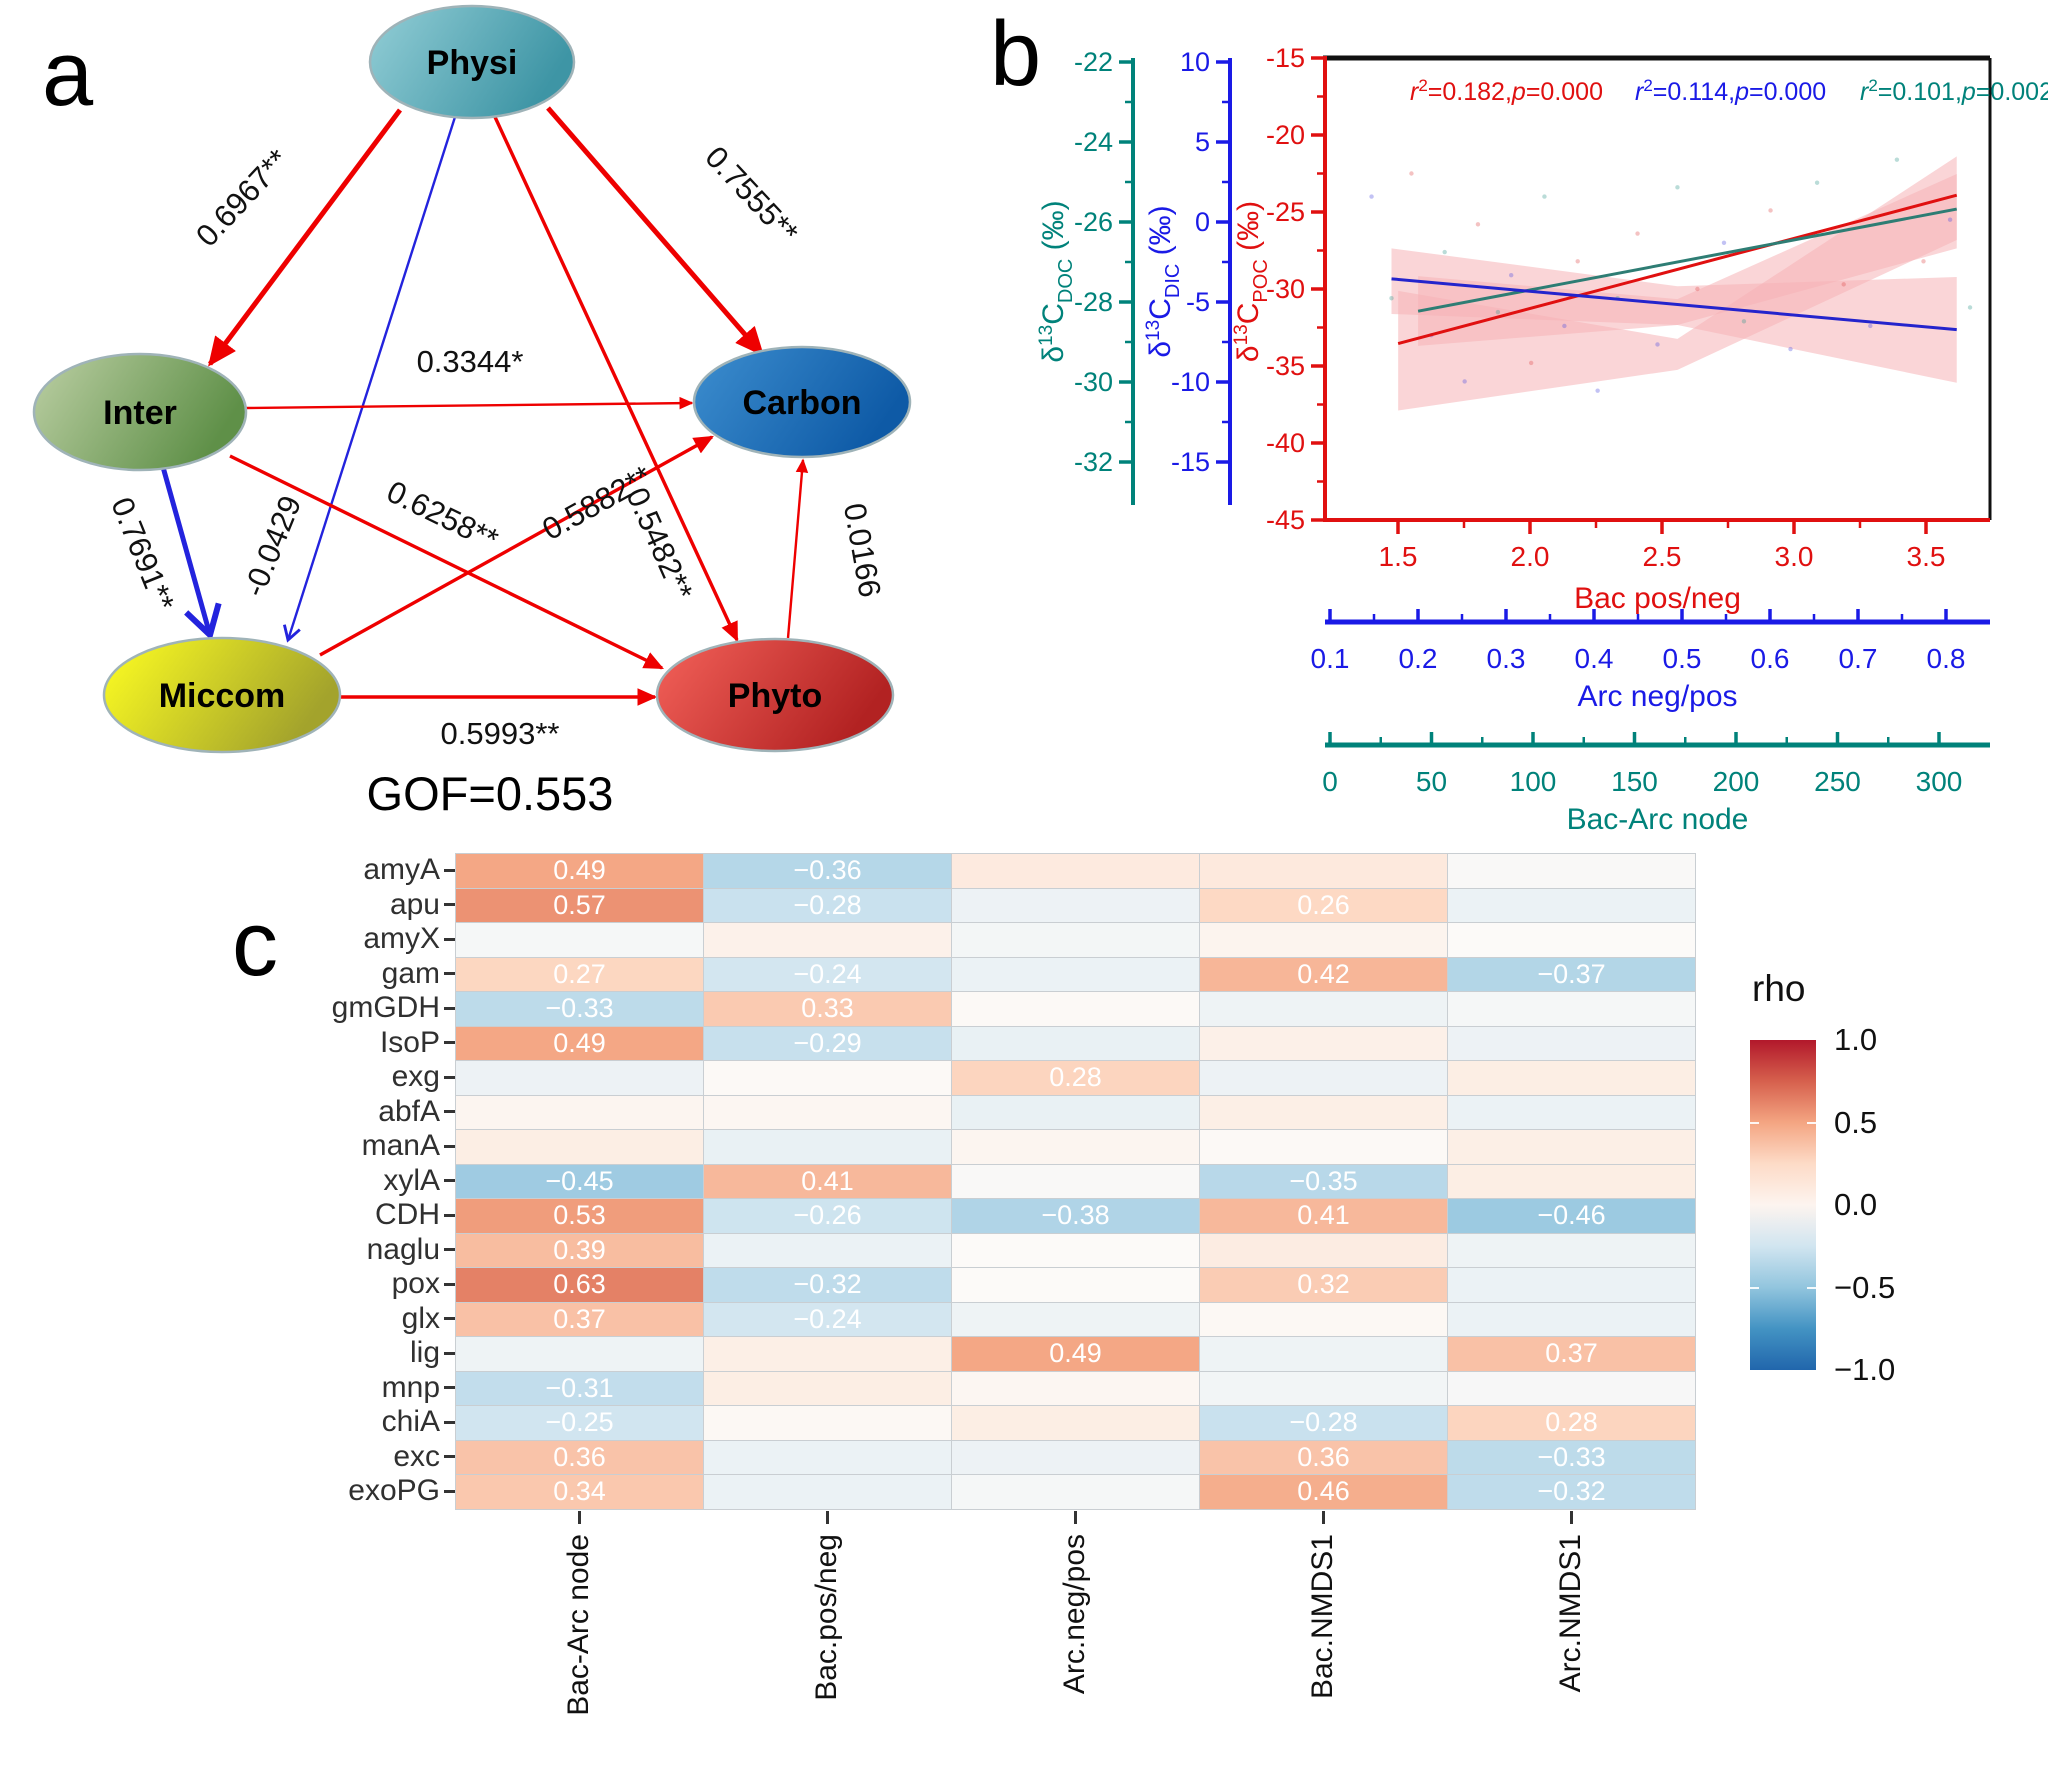 This screenshot has width=2048, height=1781. What do you see at coordinates (255, 944) in the screenshot?
I see `panel-c-label: c` at bounding box center [255, 944].